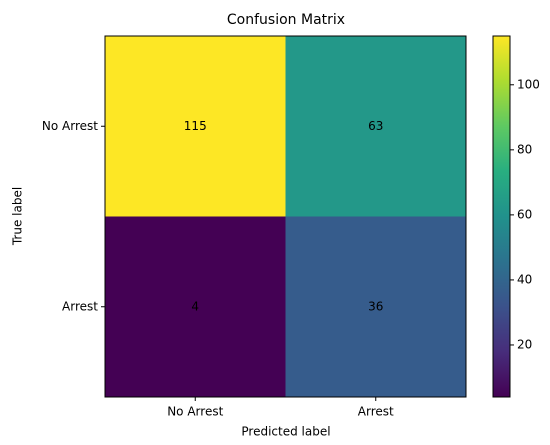  I want to click on x-axis-label: Predicted label, so click(285, 432).